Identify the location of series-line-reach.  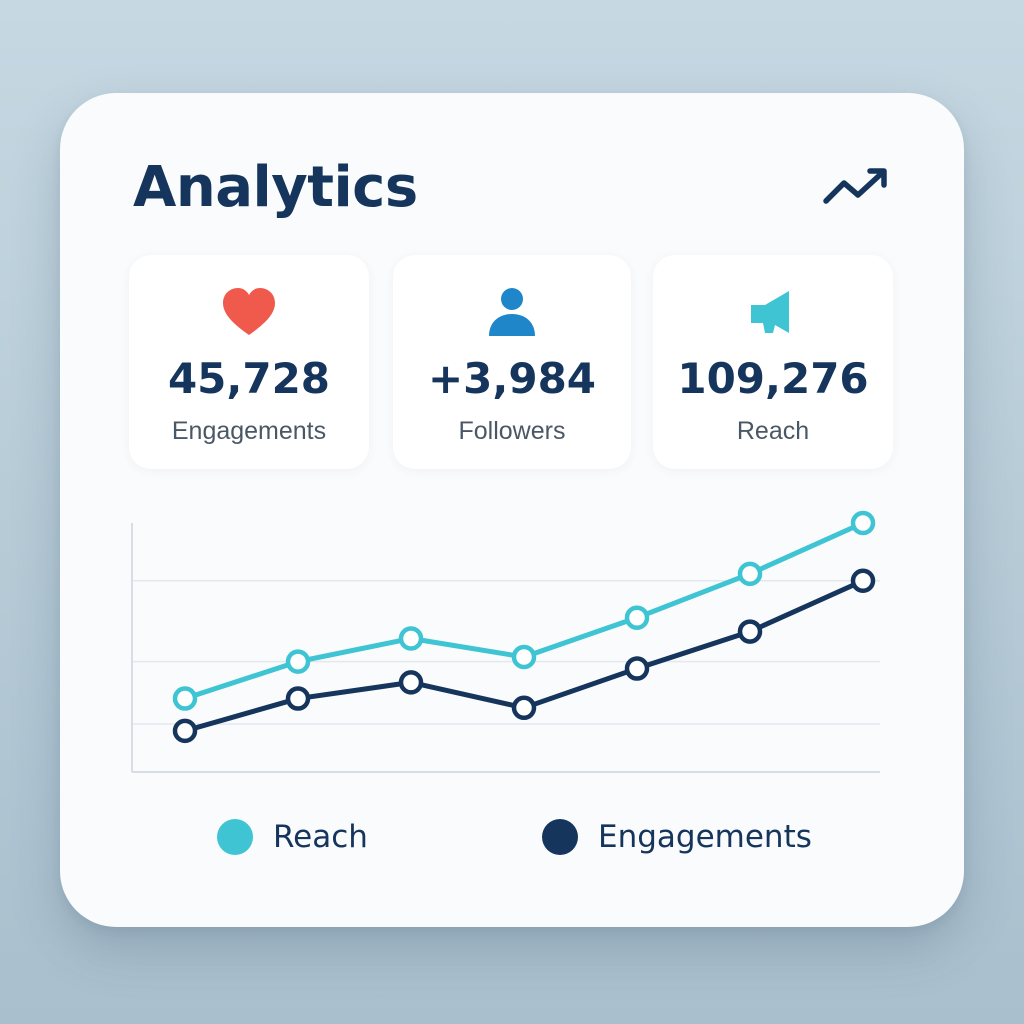
(524, 611).